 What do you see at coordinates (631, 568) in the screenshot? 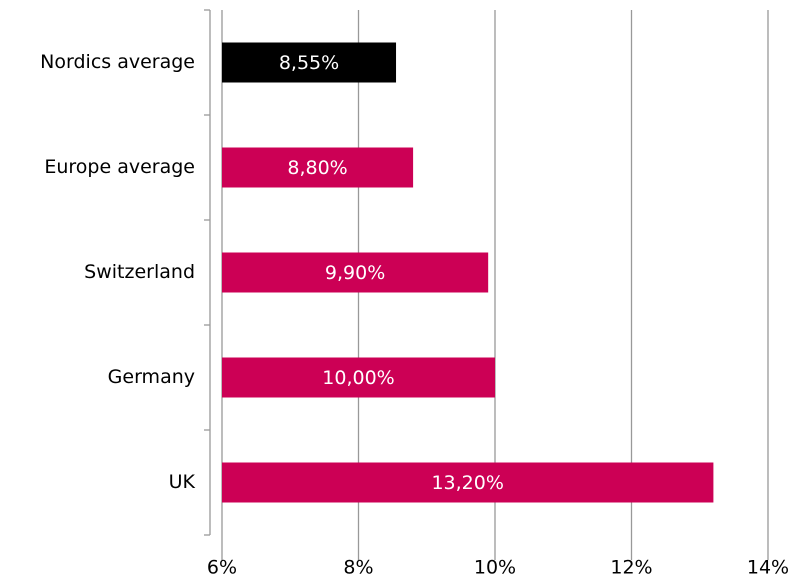
I see `x-tick-label: 12%` at bounding box center [631, 568].